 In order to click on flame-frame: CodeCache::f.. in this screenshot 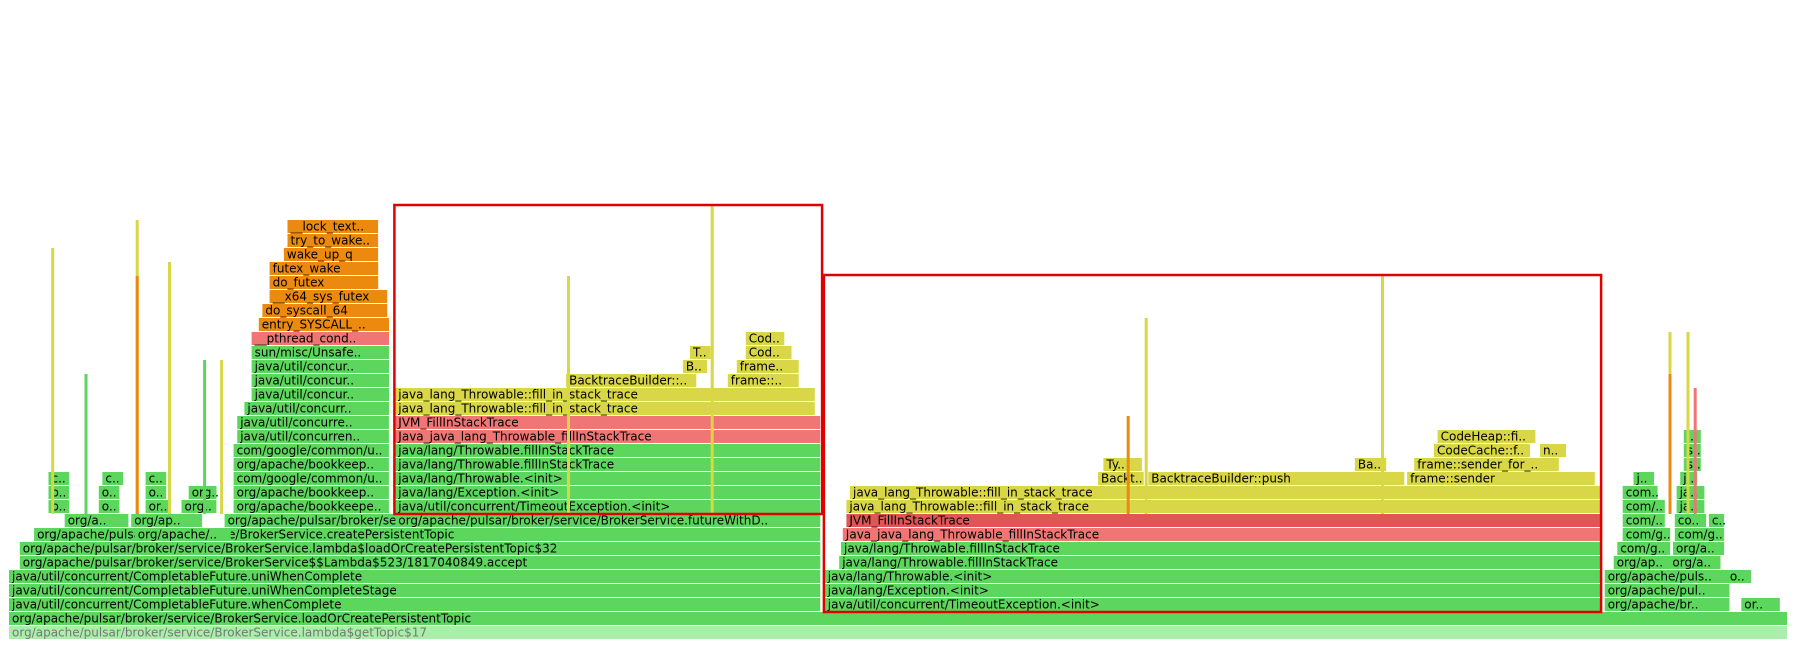, I will do `click(1482, 451)`.